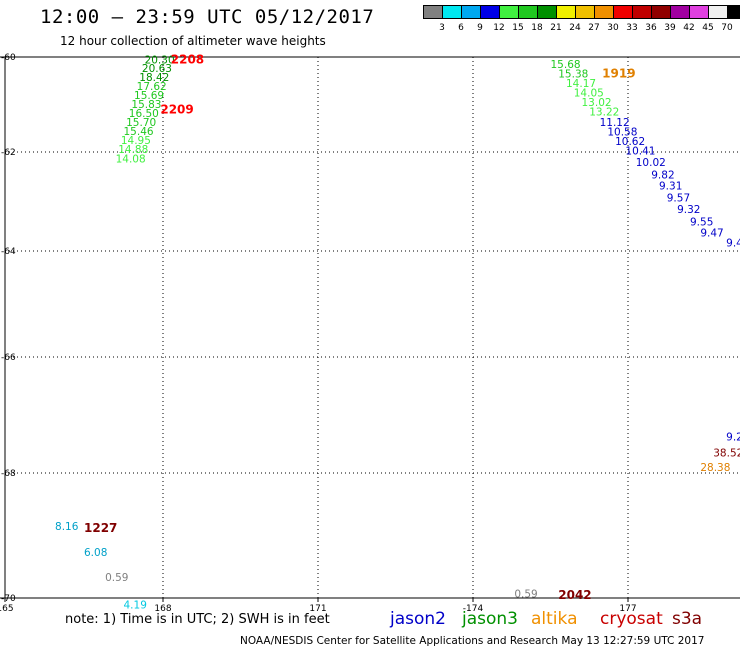 The height and width of the screenshot is (650, 740). I want to click on satellite-cryosat-label: cryosat, so click(631, 619).